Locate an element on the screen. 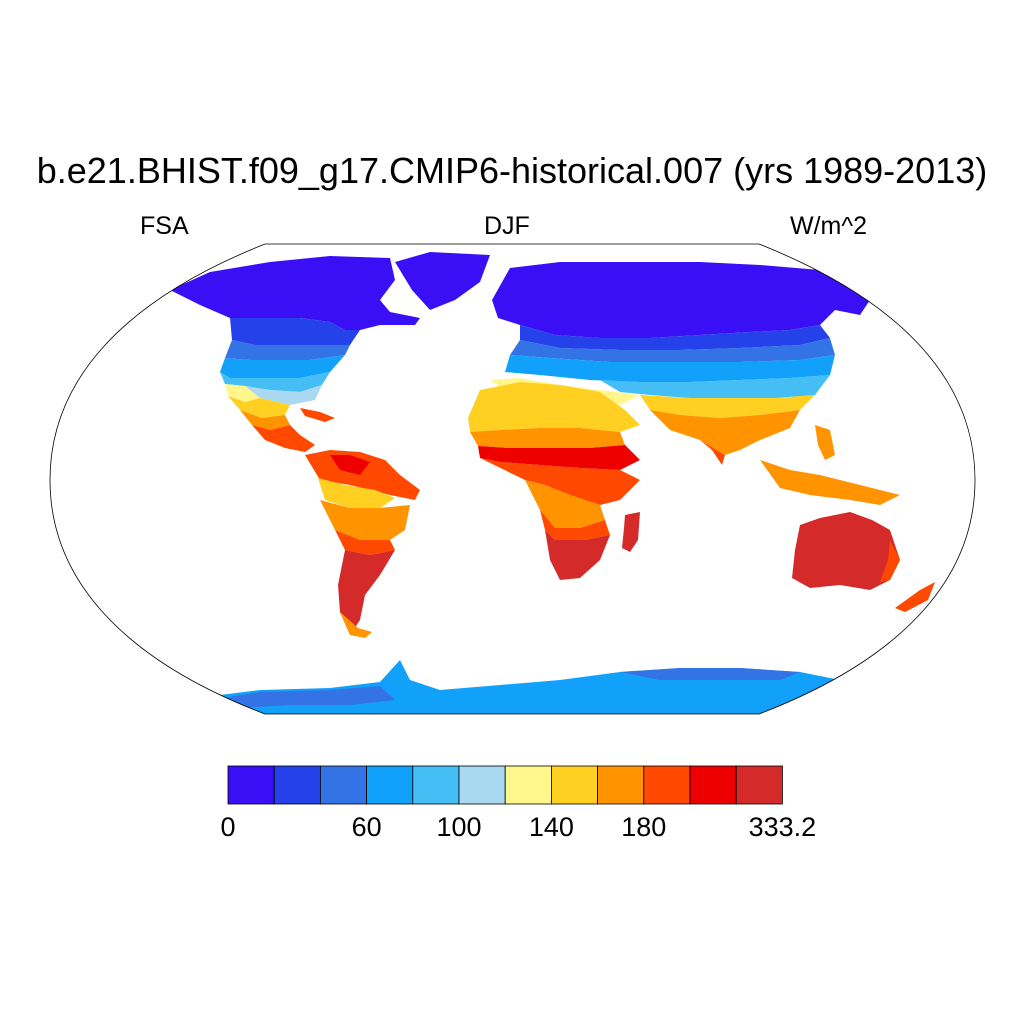 Image resolution: width=1024 pixels, height=1024 pixels. colorbar-tick-label: 180 is located at coordinates (644, 827).